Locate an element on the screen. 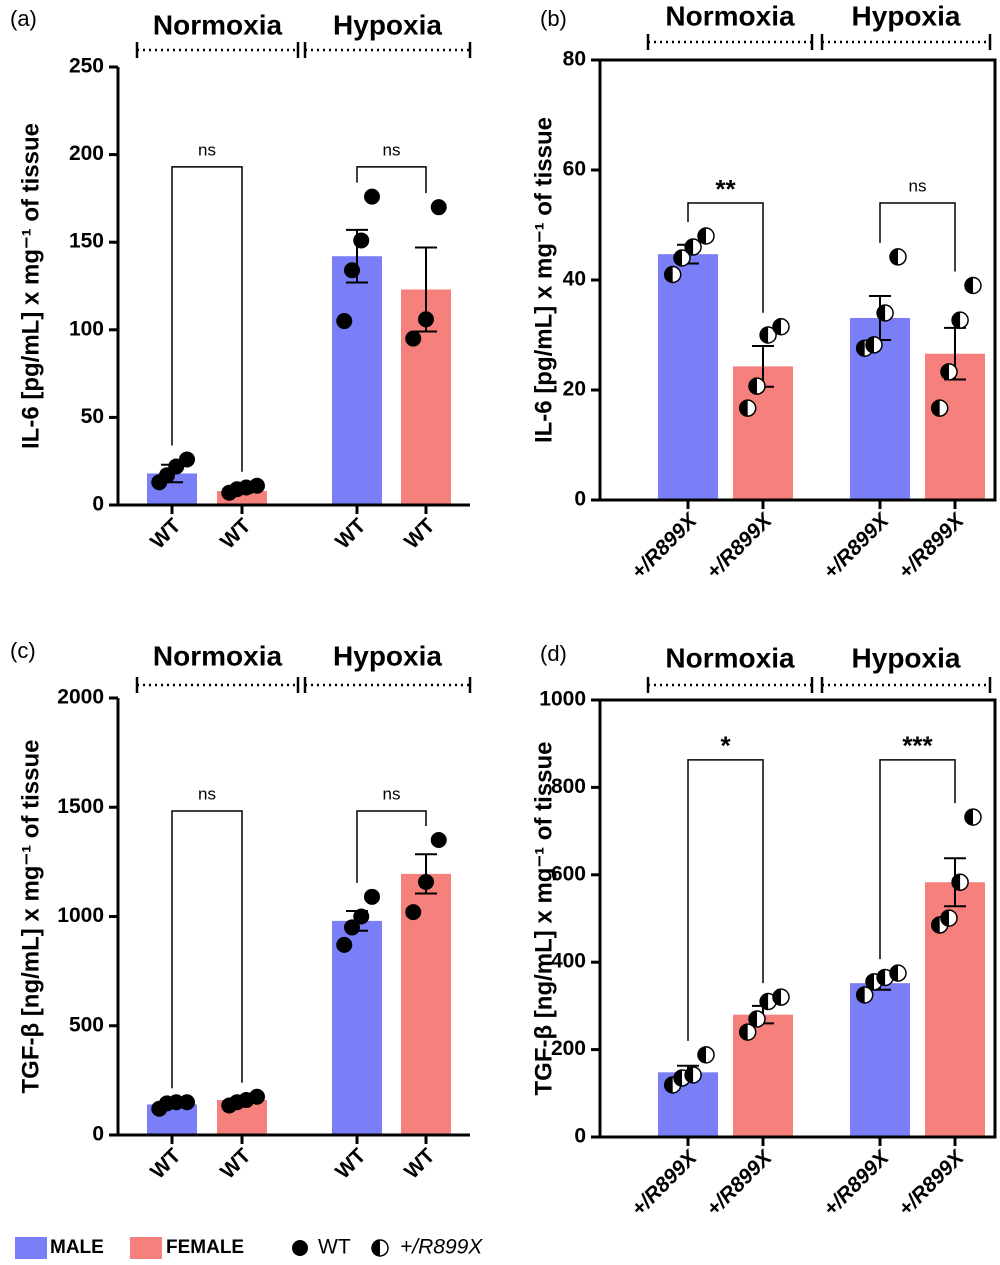  y-tick-label: 1500 is located at coordinates (80, 806).